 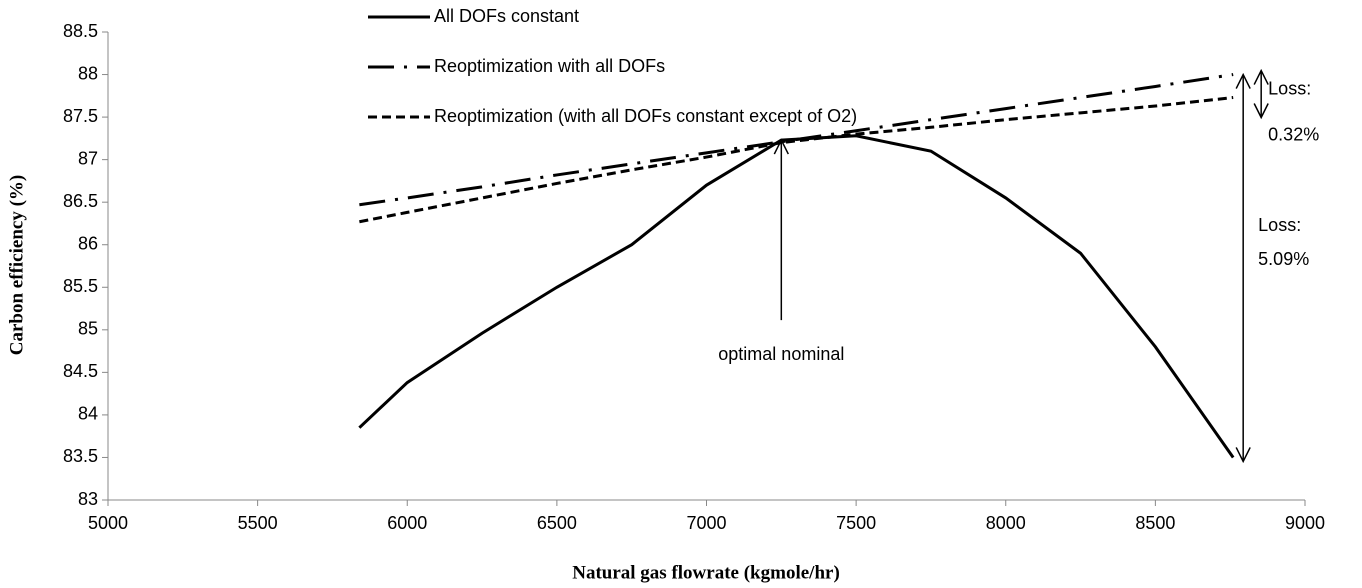 I want to click on legend-label: All DOFs constant, so click(x=506, y=16).